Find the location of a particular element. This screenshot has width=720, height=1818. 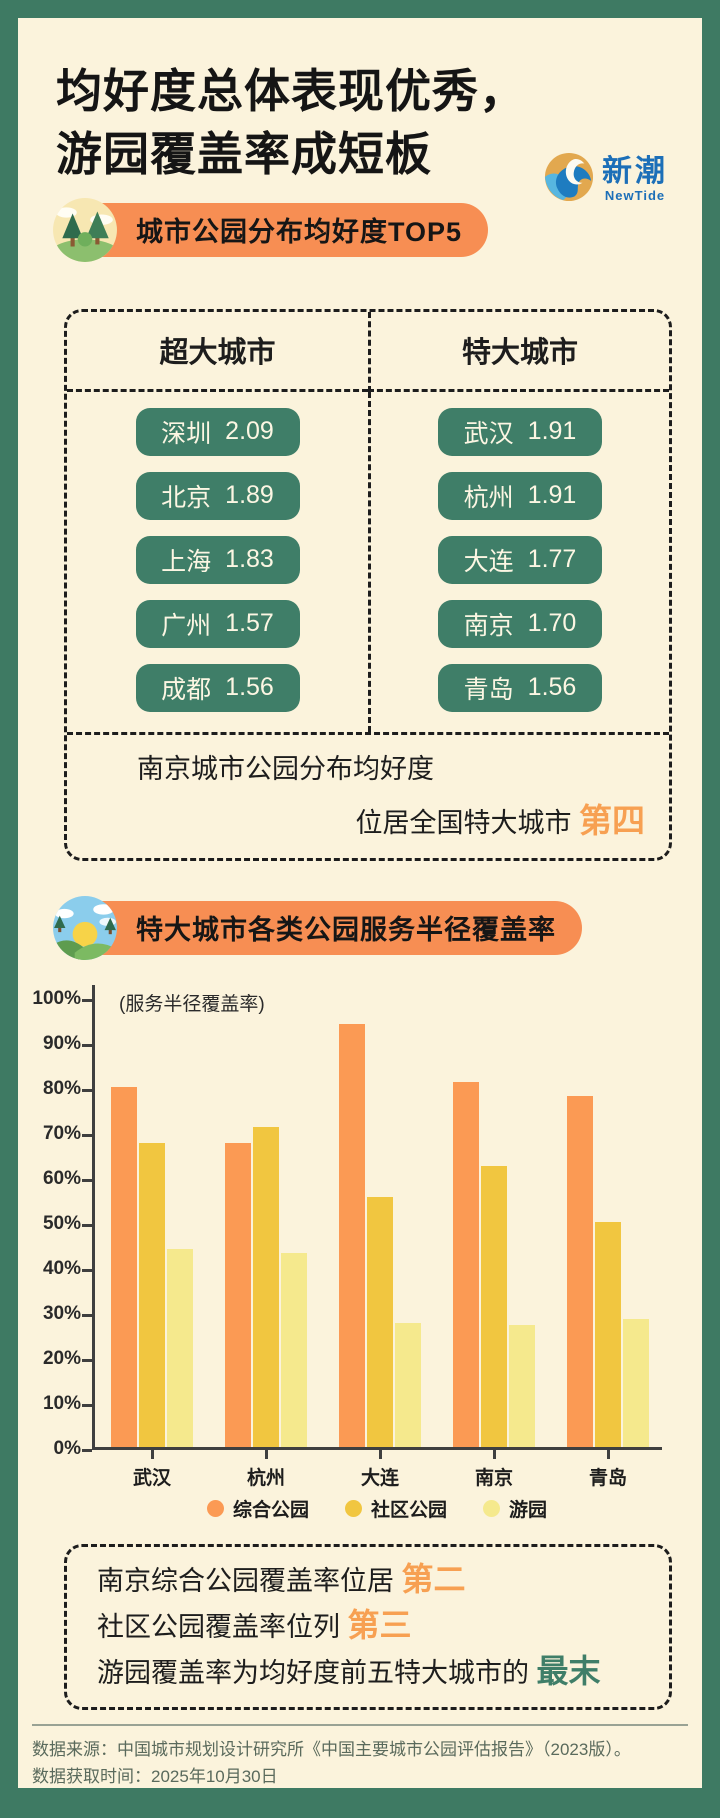

city-name: 深圳 is located at coordinates (186, 433).